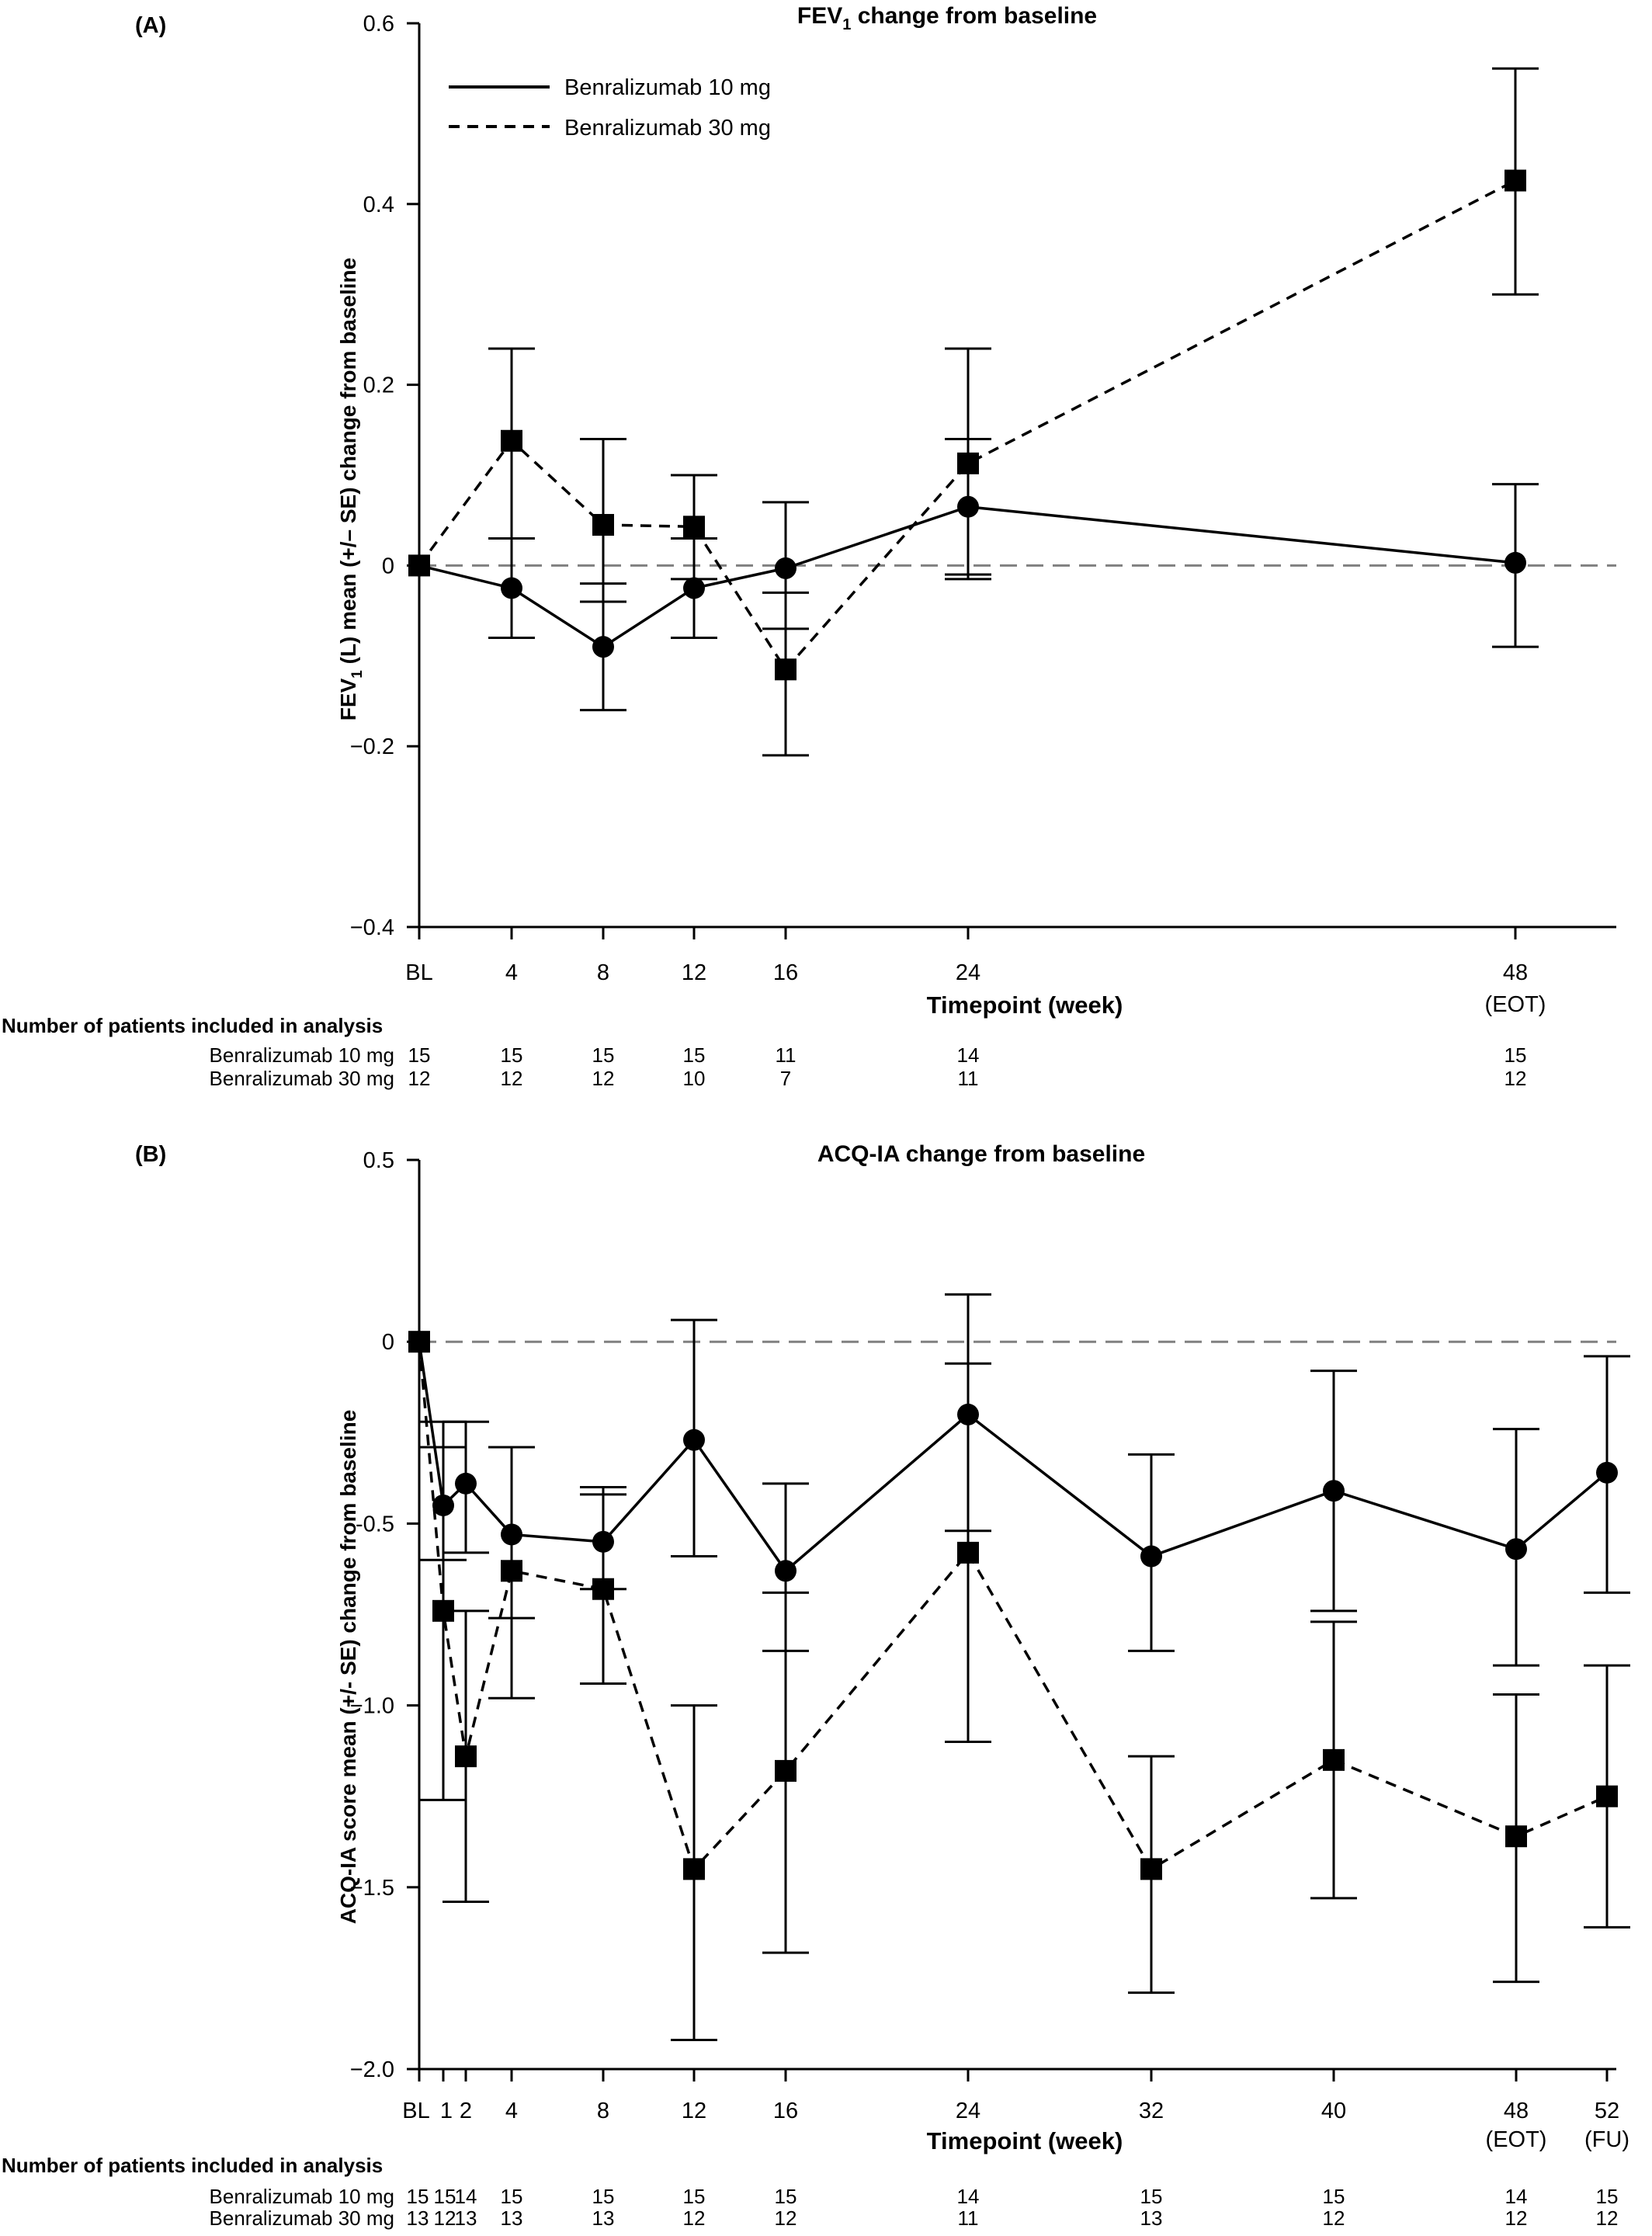 The image size is (1652, 2236). What do you see at coordinates (372, 2069) in the screenshot?
I see `y-tick-label: −2.0` at bounding box center [372, 2069].